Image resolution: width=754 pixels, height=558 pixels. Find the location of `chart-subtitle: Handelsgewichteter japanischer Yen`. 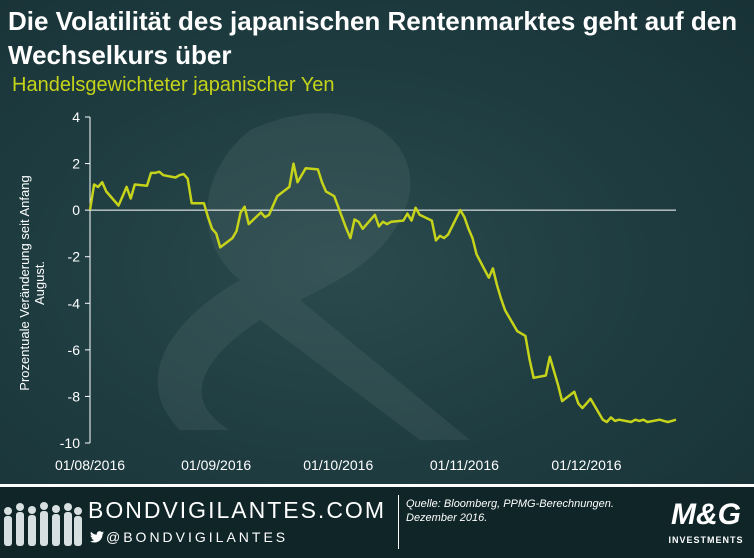

chart-subtitle: Handelsgewichteter japanischer Yen is located at coordinates (173, 85).